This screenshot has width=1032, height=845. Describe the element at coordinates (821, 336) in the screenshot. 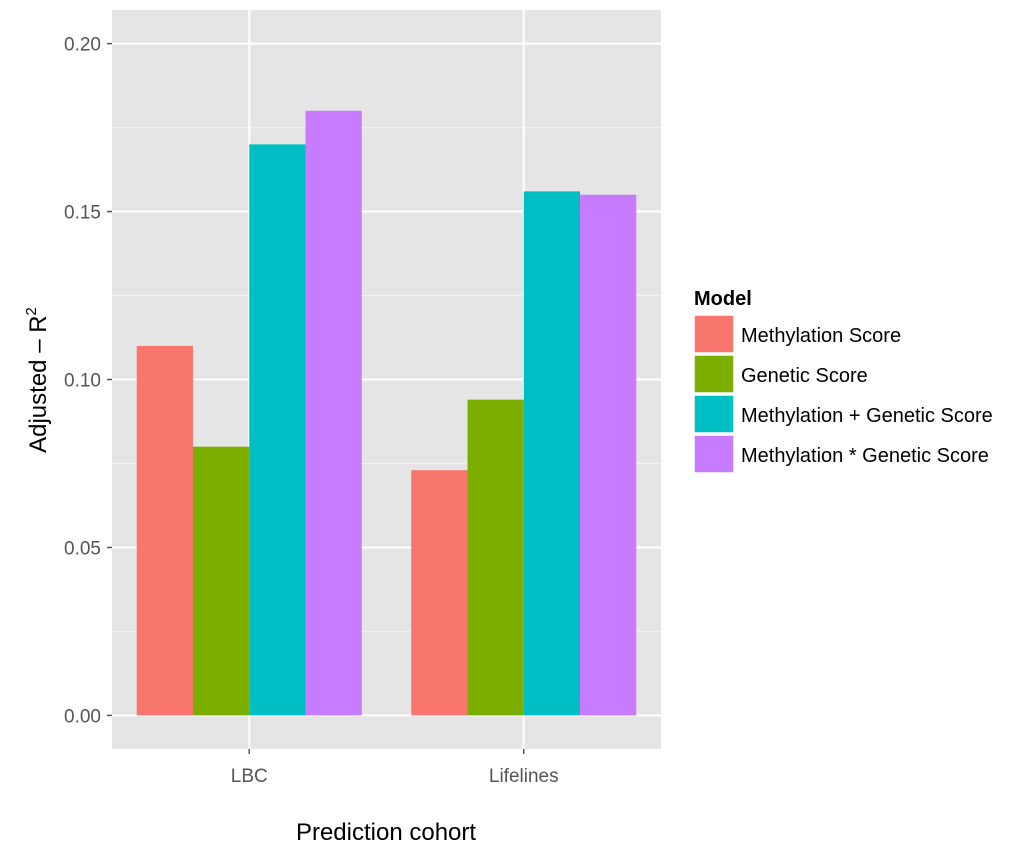

I see `legend-label: Methylation Score` at that location.